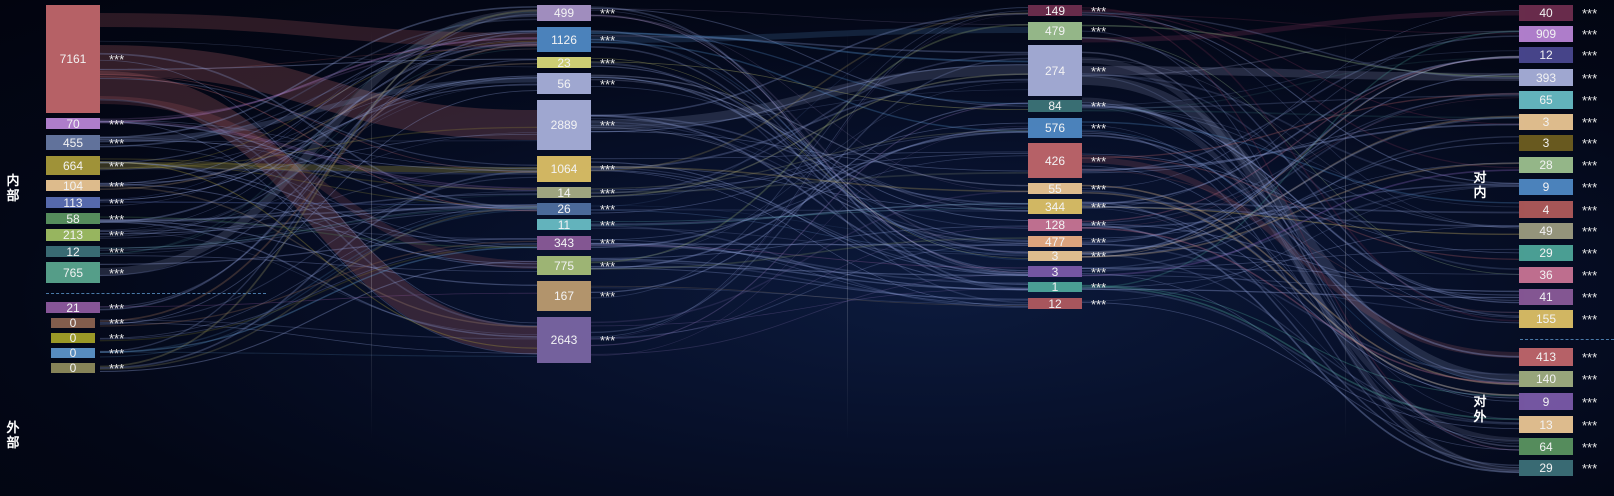 The image size is (1614, 496). Describe the element at coordinates (564, 13) in the screenshot. I see `sankey-node: 499` at that location.